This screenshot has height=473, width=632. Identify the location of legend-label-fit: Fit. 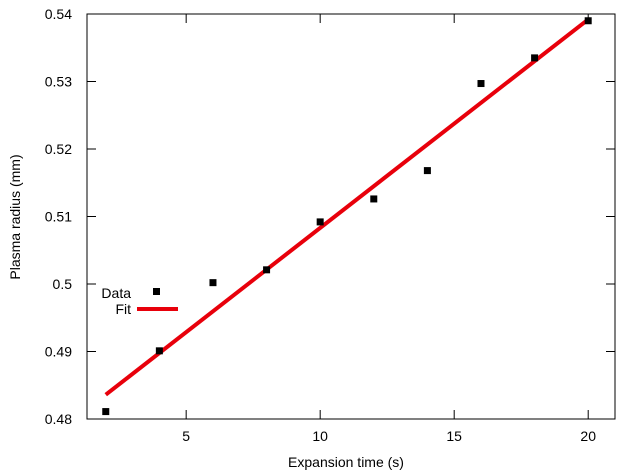
(123, 309).